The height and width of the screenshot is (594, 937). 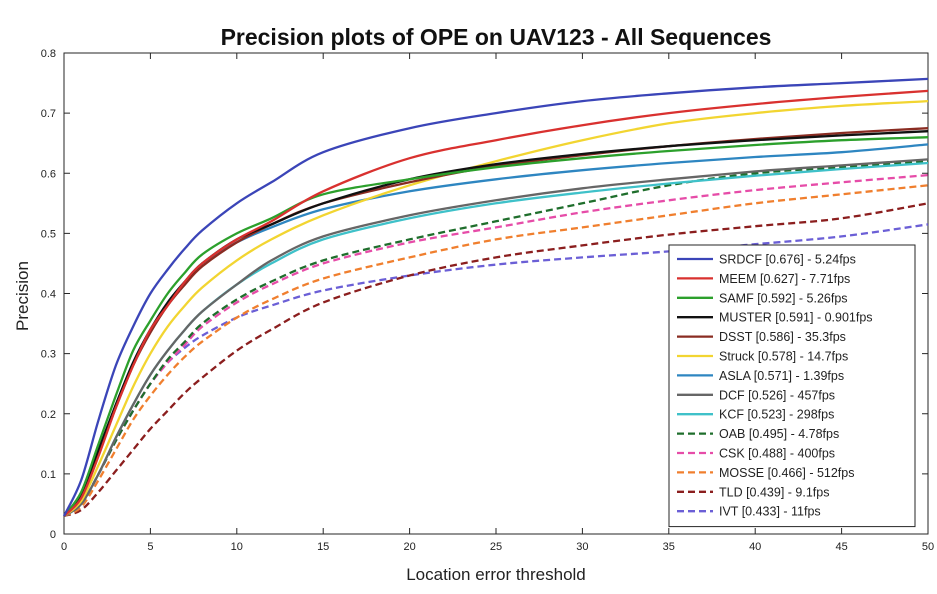 I want to click on legend-box, so click(x=792, y=386).